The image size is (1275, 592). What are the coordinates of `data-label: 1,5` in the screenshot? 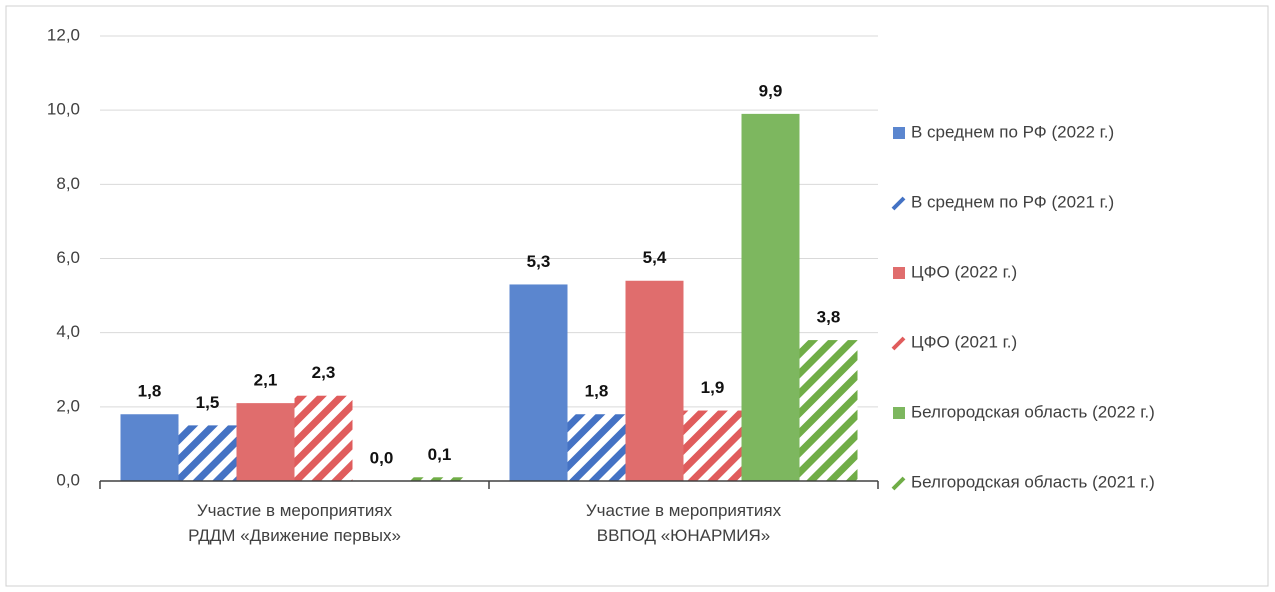 It's located at (208, 402).